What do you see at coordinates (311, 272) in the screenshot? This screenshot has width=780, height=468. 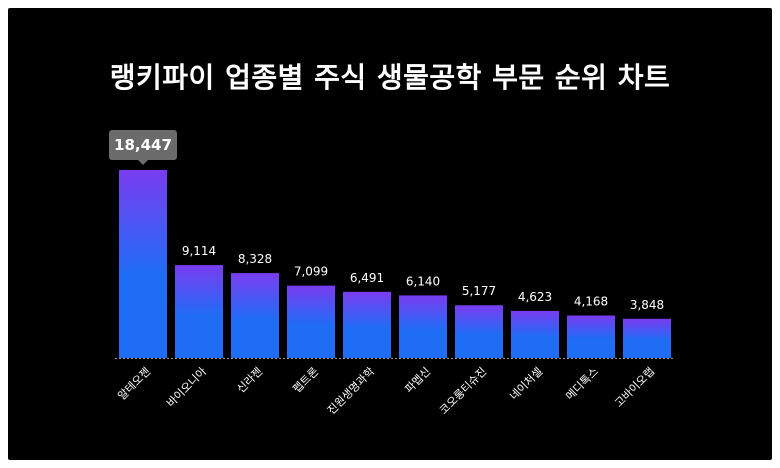 I see `value-label-3: 7,099` at bounding box center [311, 272].